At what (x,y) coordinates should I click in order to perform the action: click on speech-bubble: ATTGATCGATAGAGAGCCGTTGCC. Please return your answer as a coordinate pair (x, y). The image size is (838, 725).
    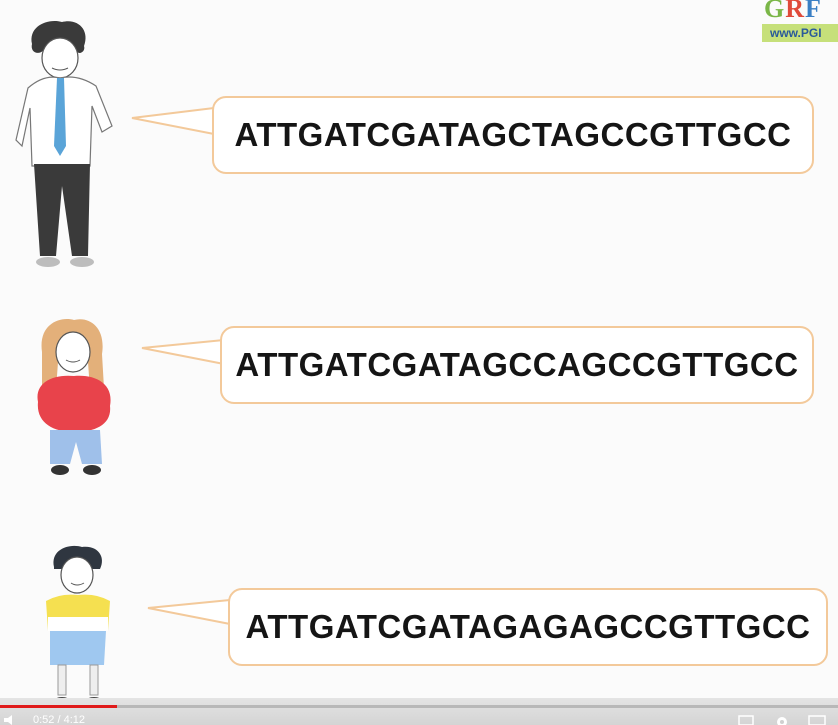
    Looking at the image, I should click on (528, 627).